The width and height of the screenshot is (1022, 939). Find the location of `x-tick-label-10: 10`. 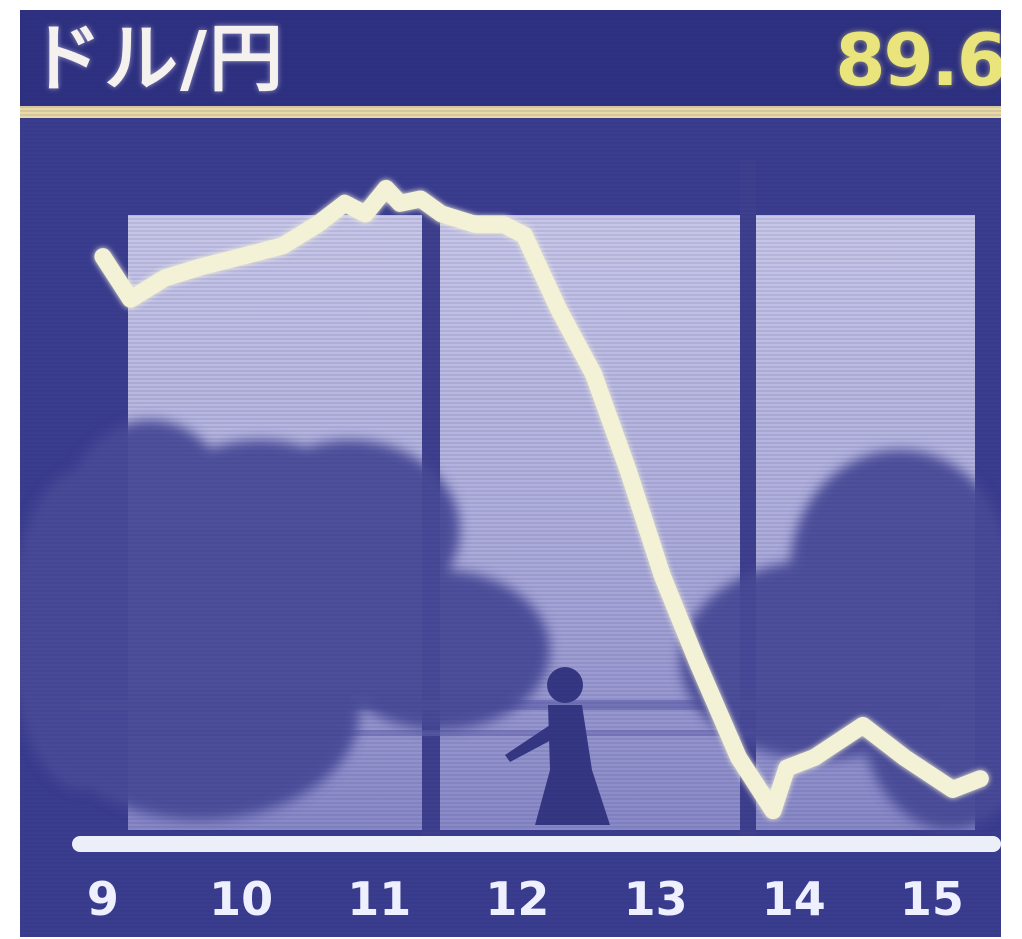

x-tick-label-10: 10 is located at coordinates (241, 899).